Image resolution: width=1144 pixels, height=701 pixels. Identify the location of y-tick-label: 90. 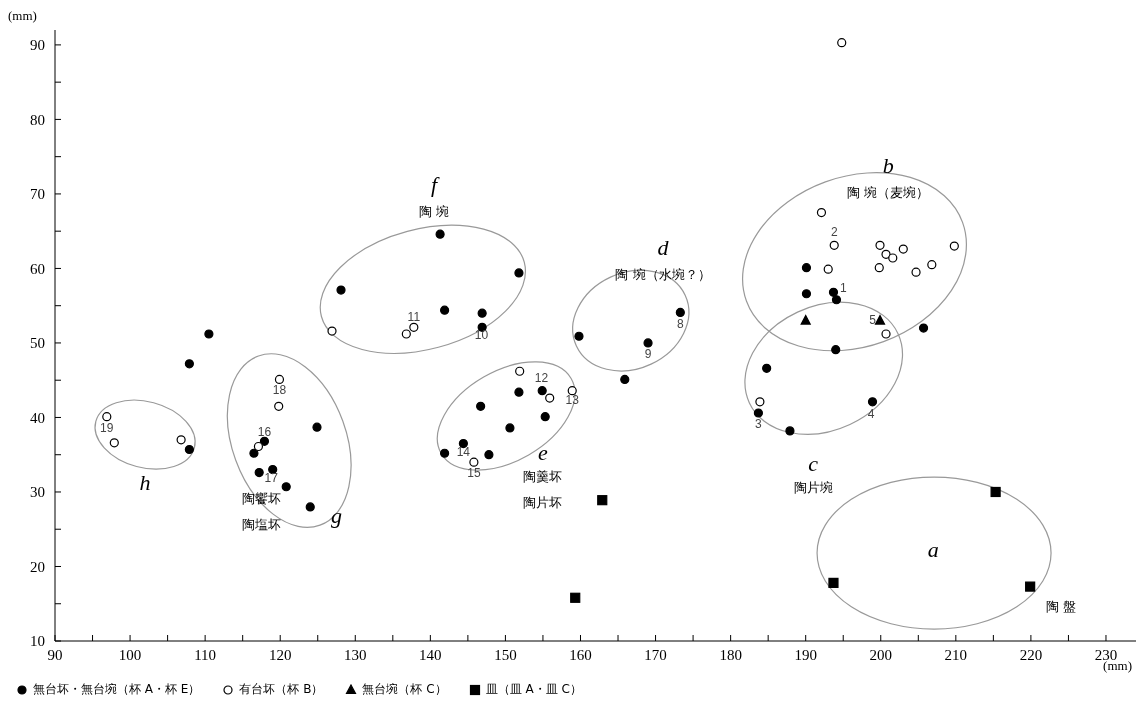
(37, 45).